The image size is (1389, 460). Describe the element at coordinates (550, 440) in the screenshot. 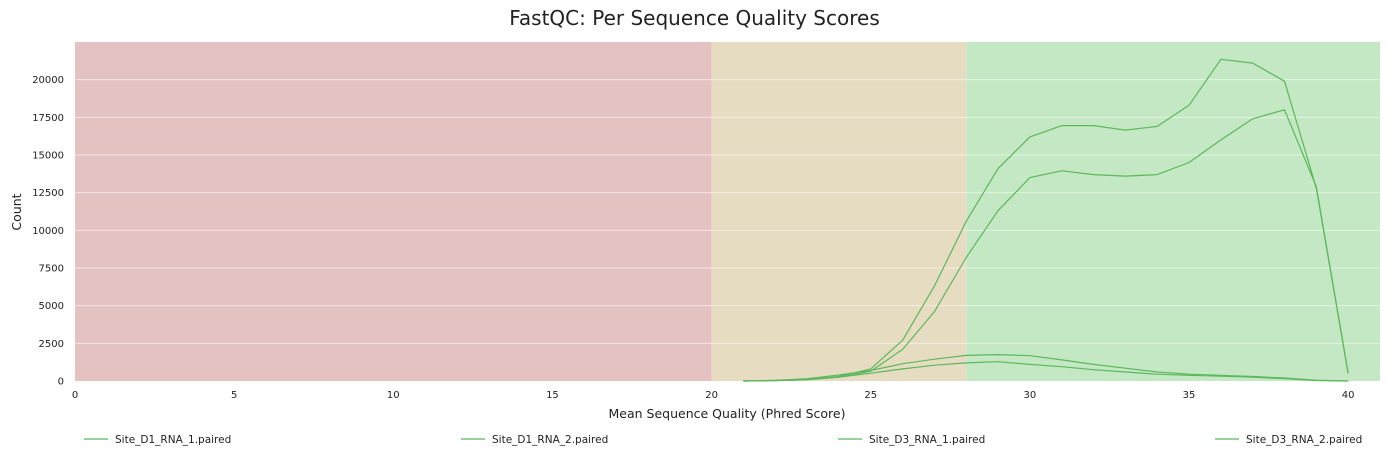

I see `legend-label: Site_D1_RNA_2.paired` at that location.